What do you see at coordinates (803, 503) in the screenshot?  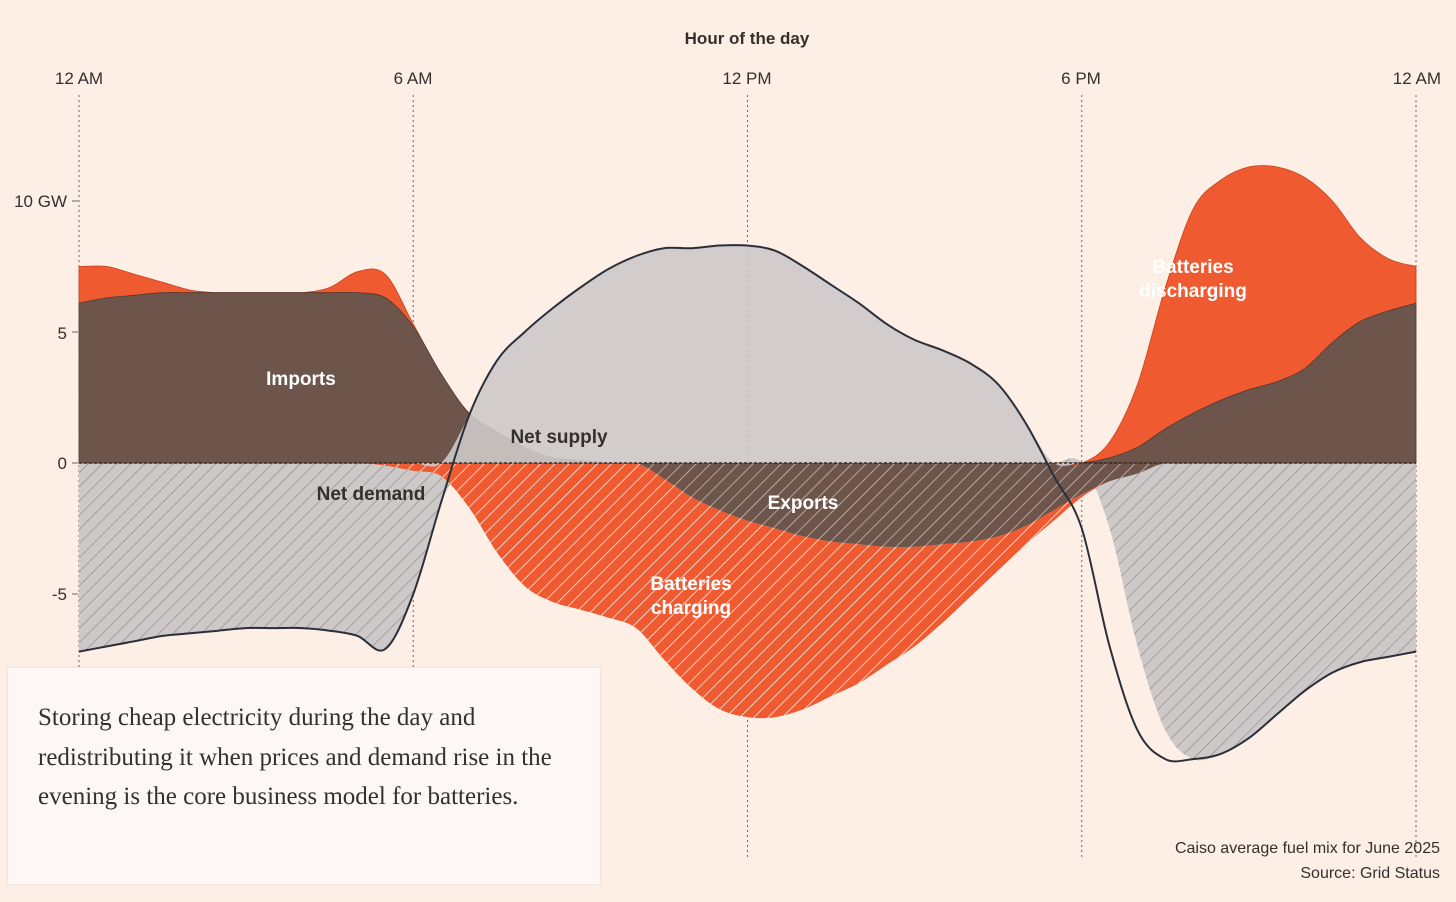 I see `exports-label: Exports` at bounding box center [803, 503].